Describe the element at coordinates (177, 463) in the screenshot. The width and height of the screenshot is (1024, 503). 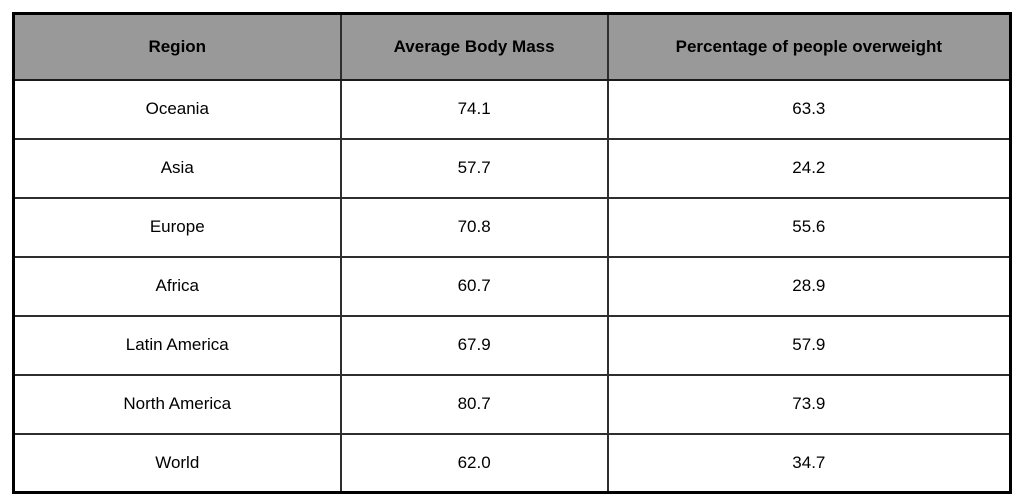
I see `region-cell: World` at that location.